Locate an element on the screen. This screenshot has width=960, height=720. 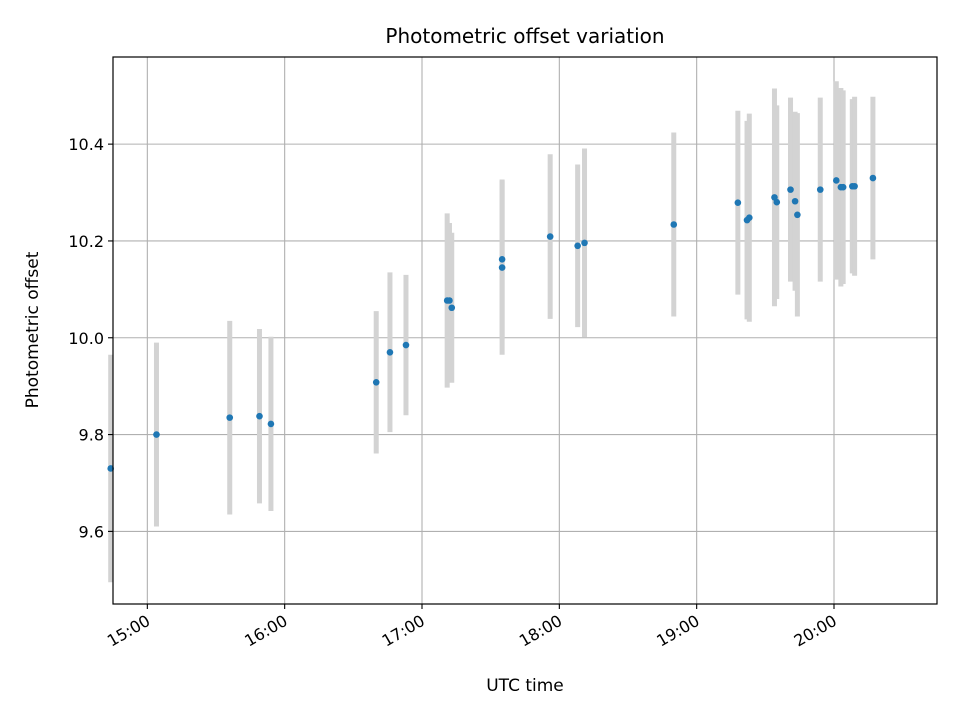
y-tick-label: 10.2 is located at coordinates (86, 241).